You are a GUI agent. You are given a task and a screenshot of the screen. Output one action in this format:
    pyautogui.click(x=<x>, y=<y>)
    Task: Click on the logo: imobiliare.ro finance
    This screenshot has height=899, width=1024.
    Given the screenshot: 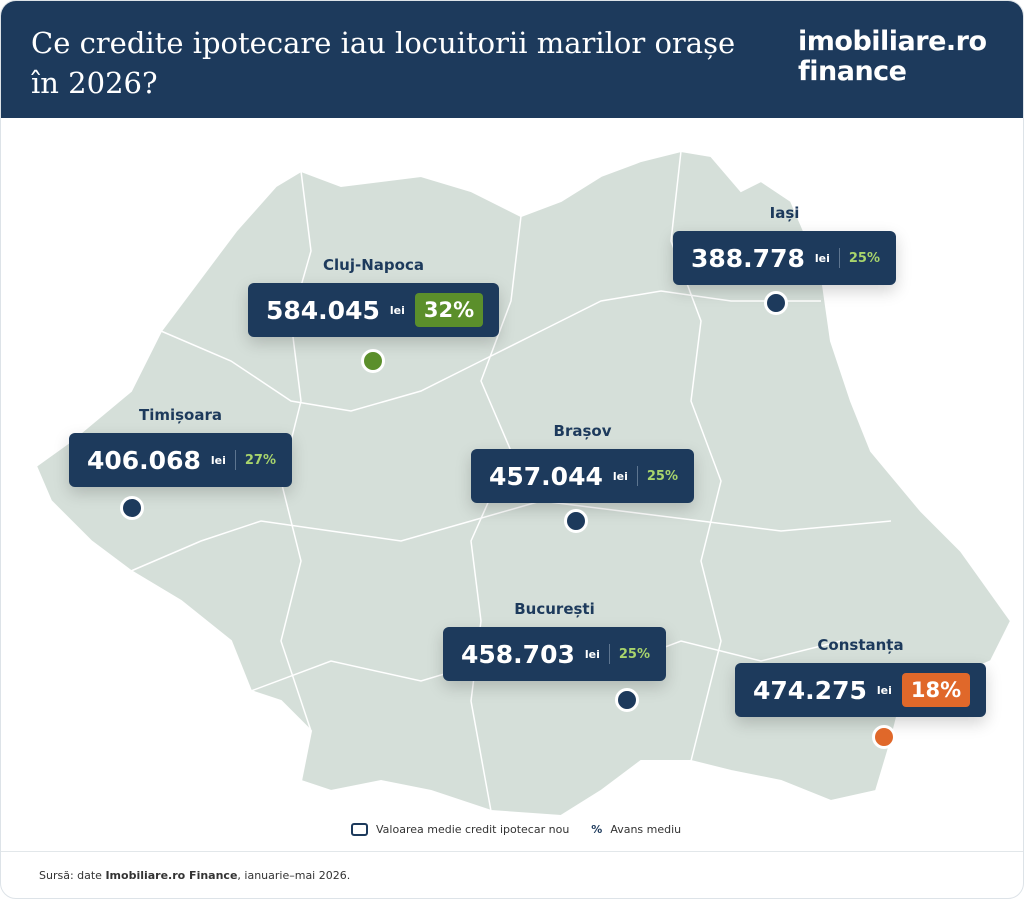 What is the action you would take?
    pyautogui.click(x=892, y=57)
    